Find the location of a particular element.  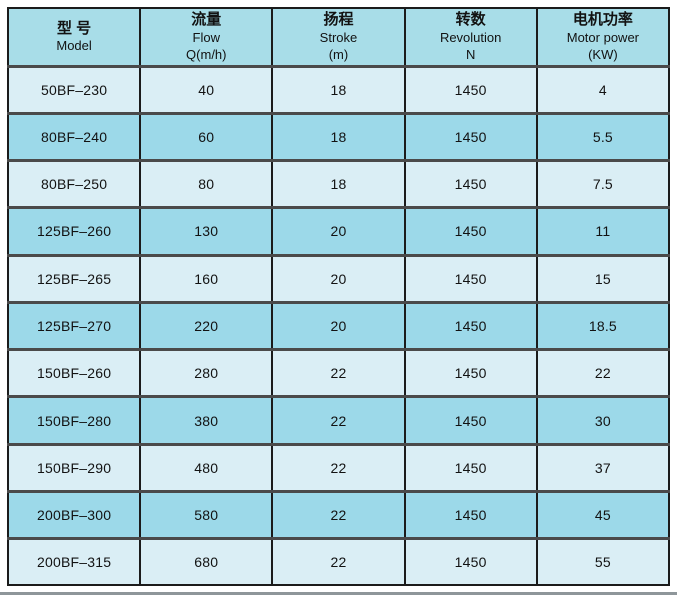

cell-motor-power: 11 is located at coordinates (602, 231).